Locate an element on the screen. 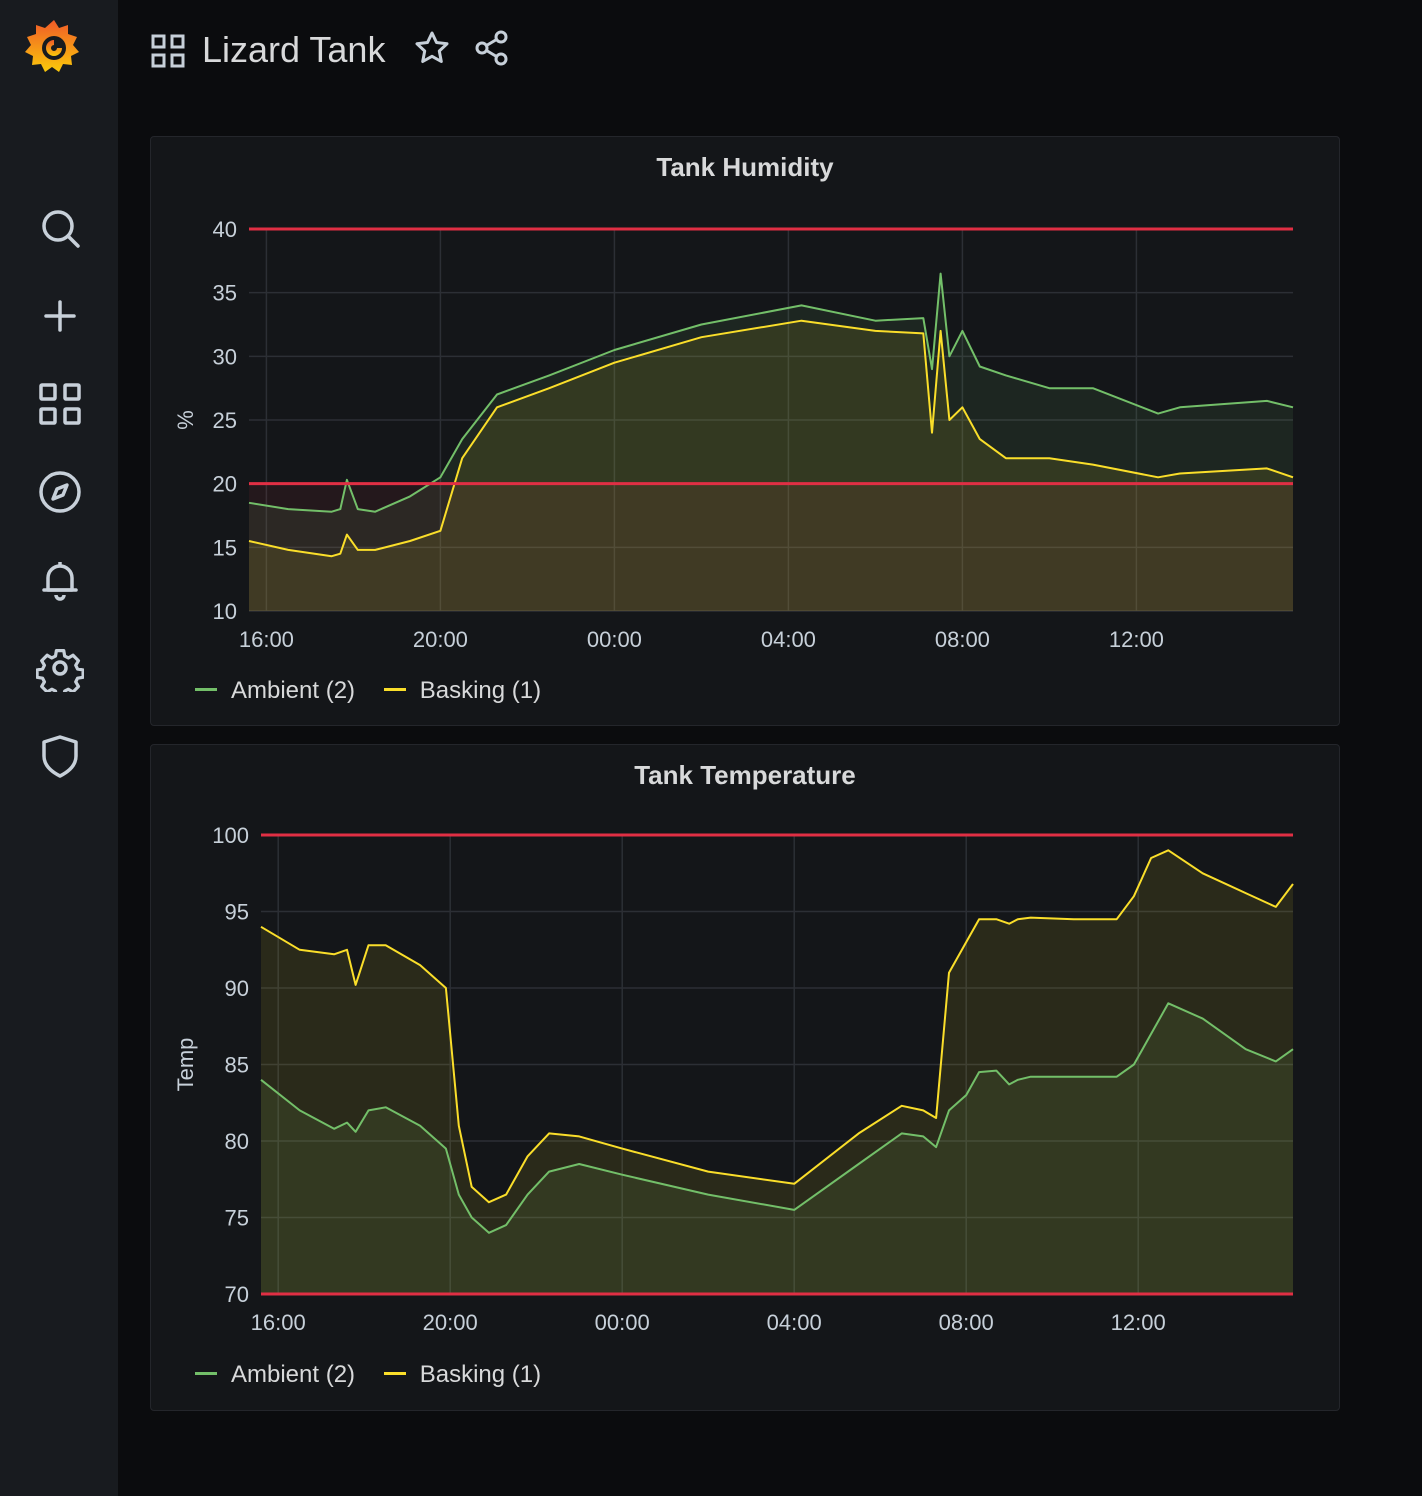 The width and height of the screenshot is (1422, 1496). server-admin-shield-icon is located at coordinates (60, 756).